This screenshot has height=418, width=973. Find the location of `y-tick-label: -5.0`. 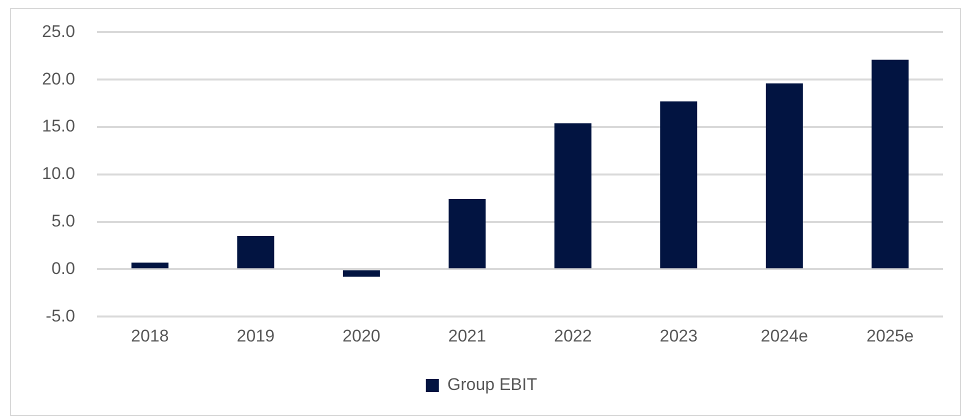

y-tick-label: -5.0 is located at coordinates (61, 316).